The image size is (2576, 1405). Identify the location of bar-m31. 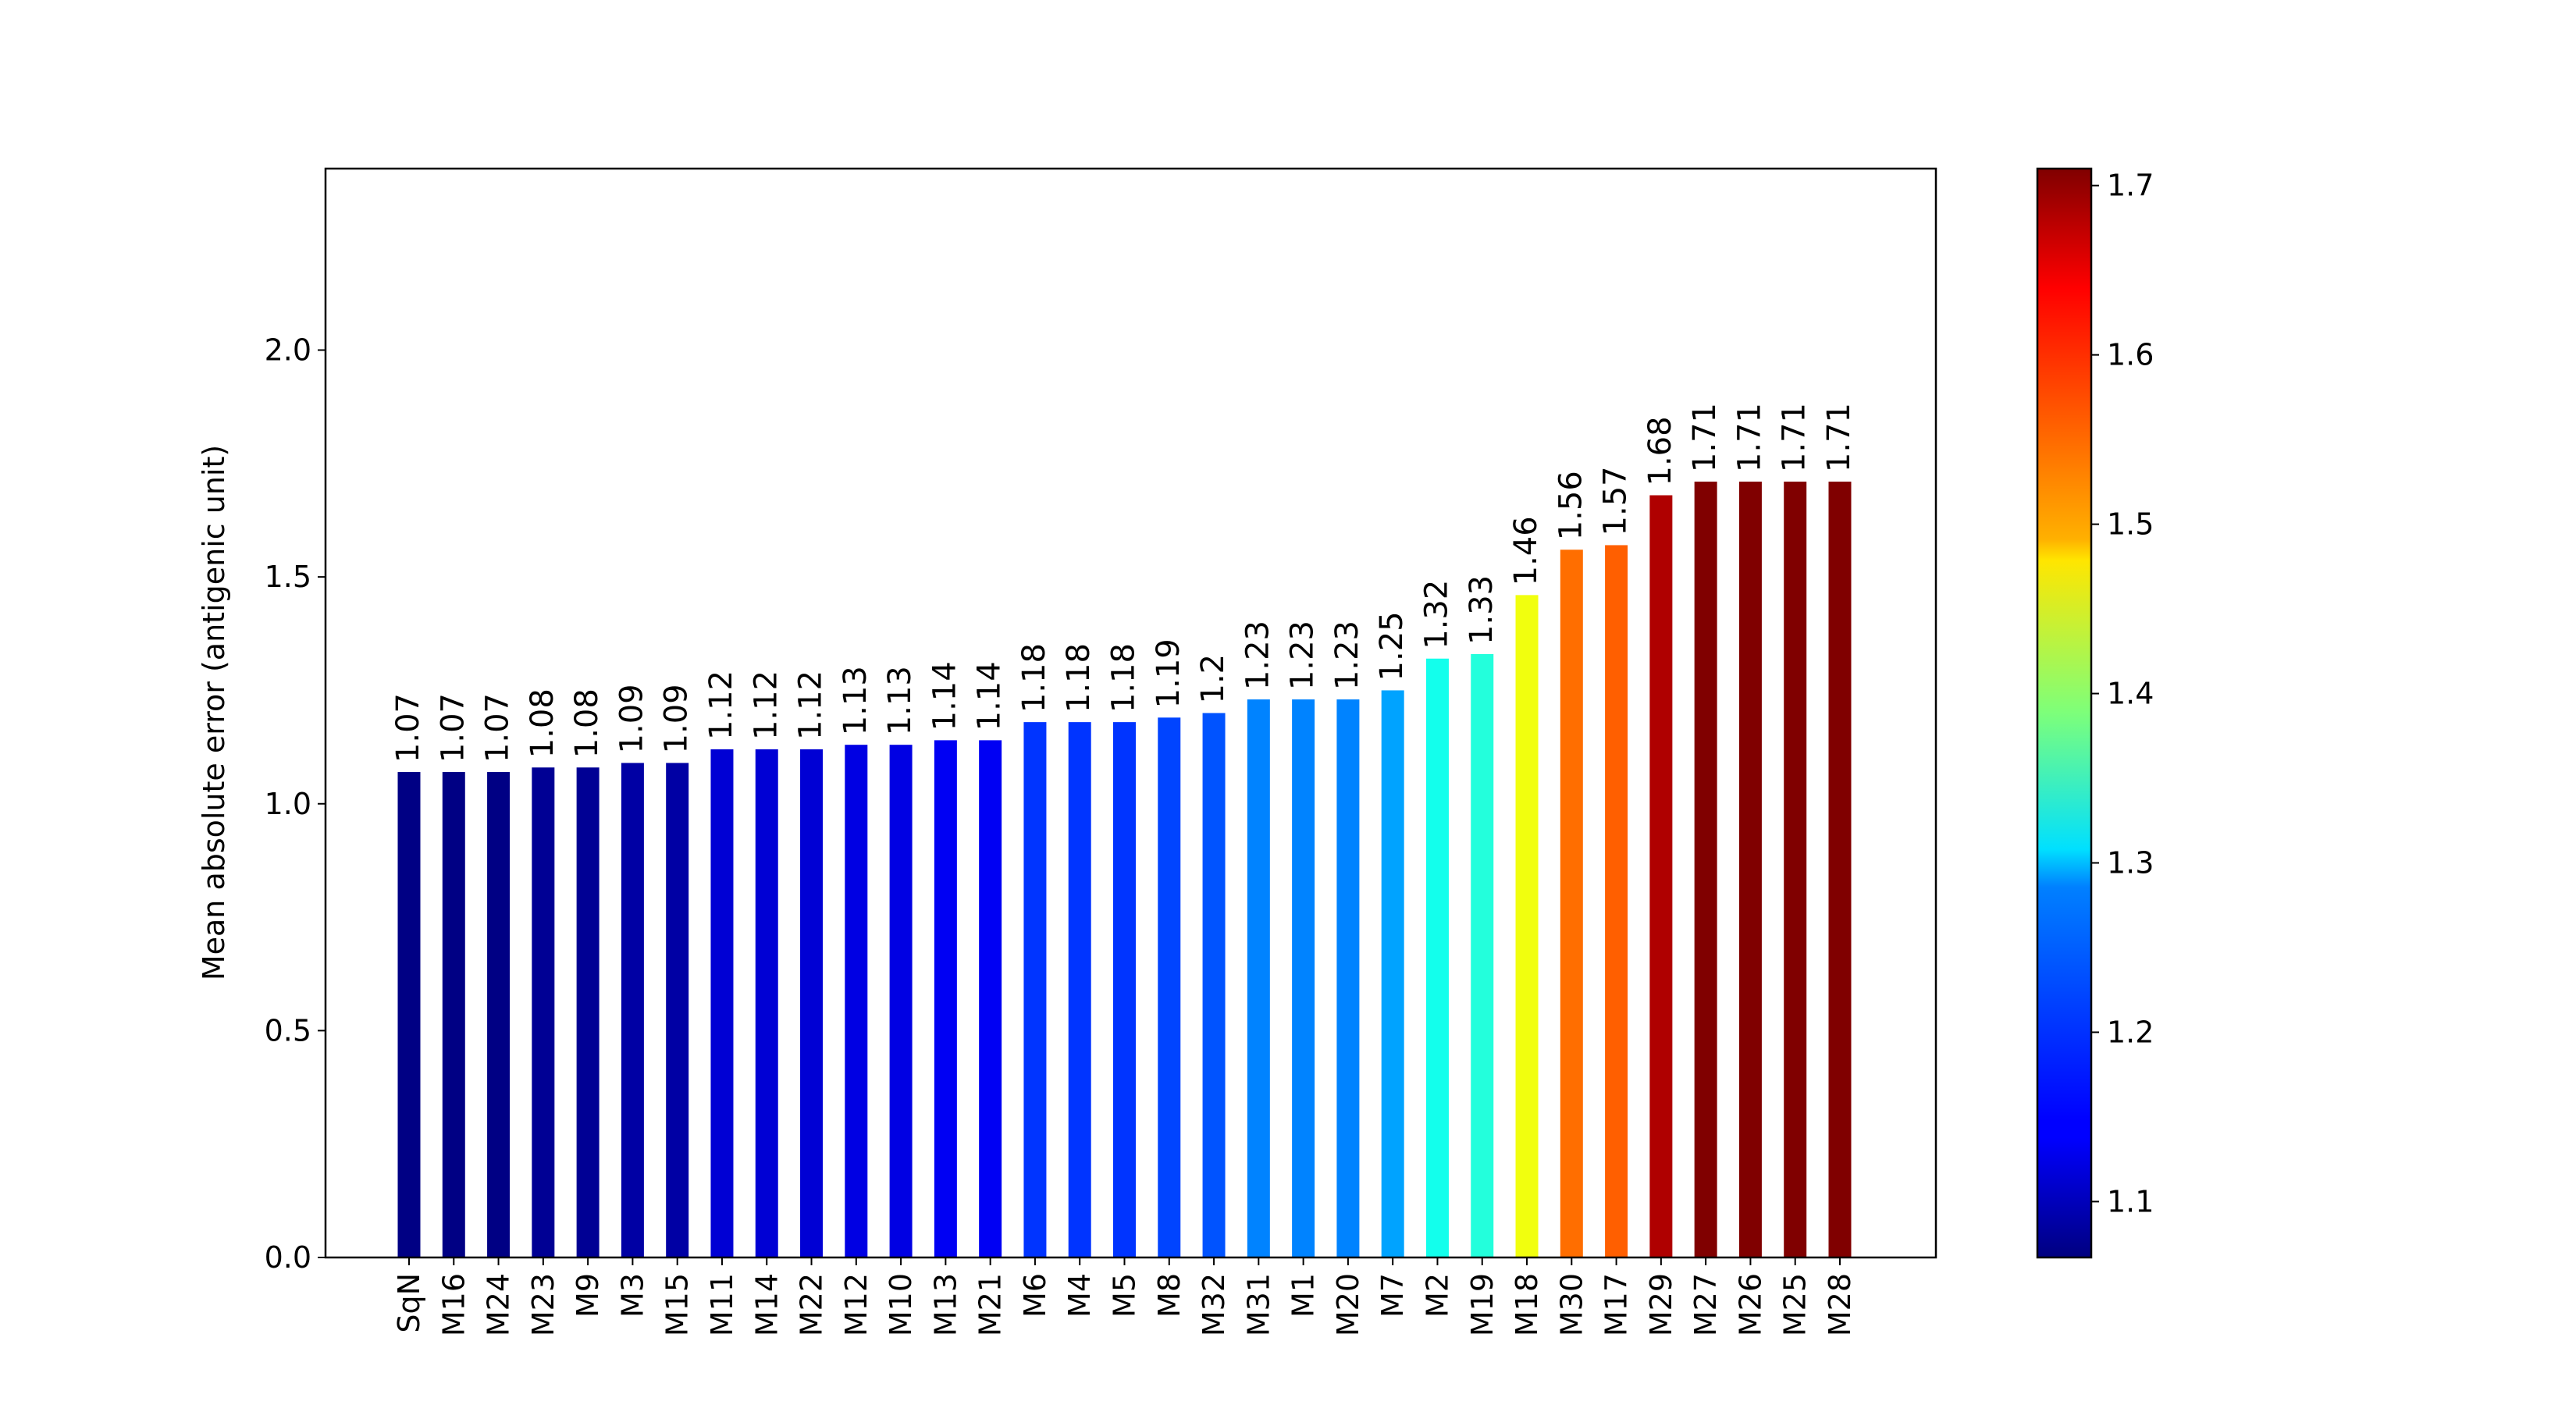
(1258, 978).